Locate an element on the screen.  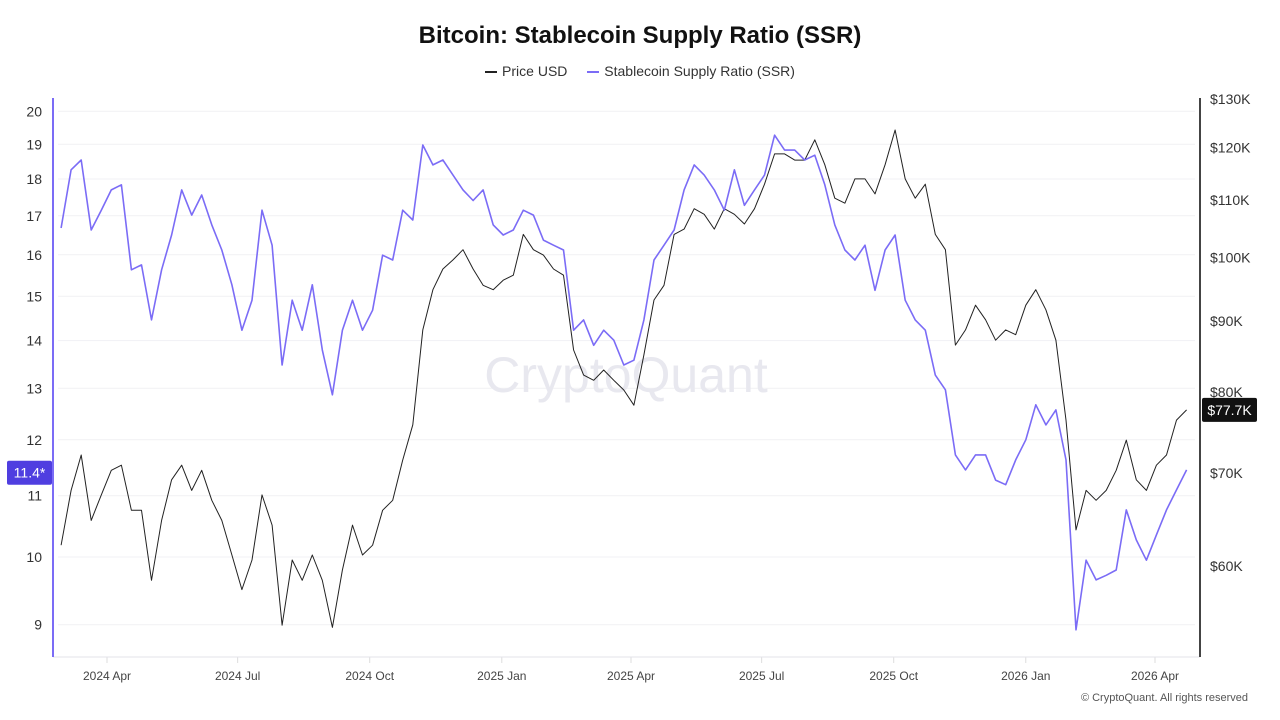
chart-title: Bitcoin: Stablecoin Supply Ratio (SSR) is located at coordinates (640, 35).